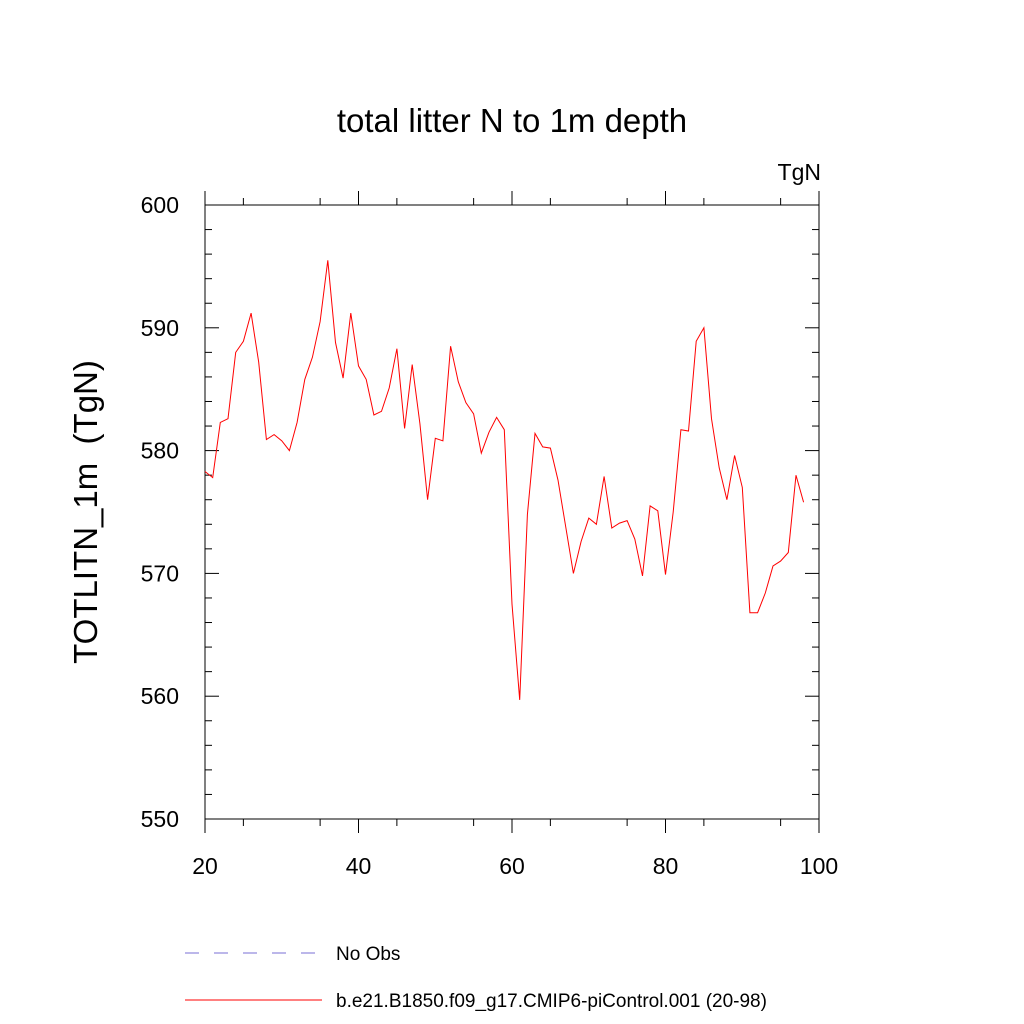 The height and width of the screenshot is (1024, 1024). Describe the element at coordinates (819, 866) in the screenshot. I see `x-tick-label: 100` at that location.